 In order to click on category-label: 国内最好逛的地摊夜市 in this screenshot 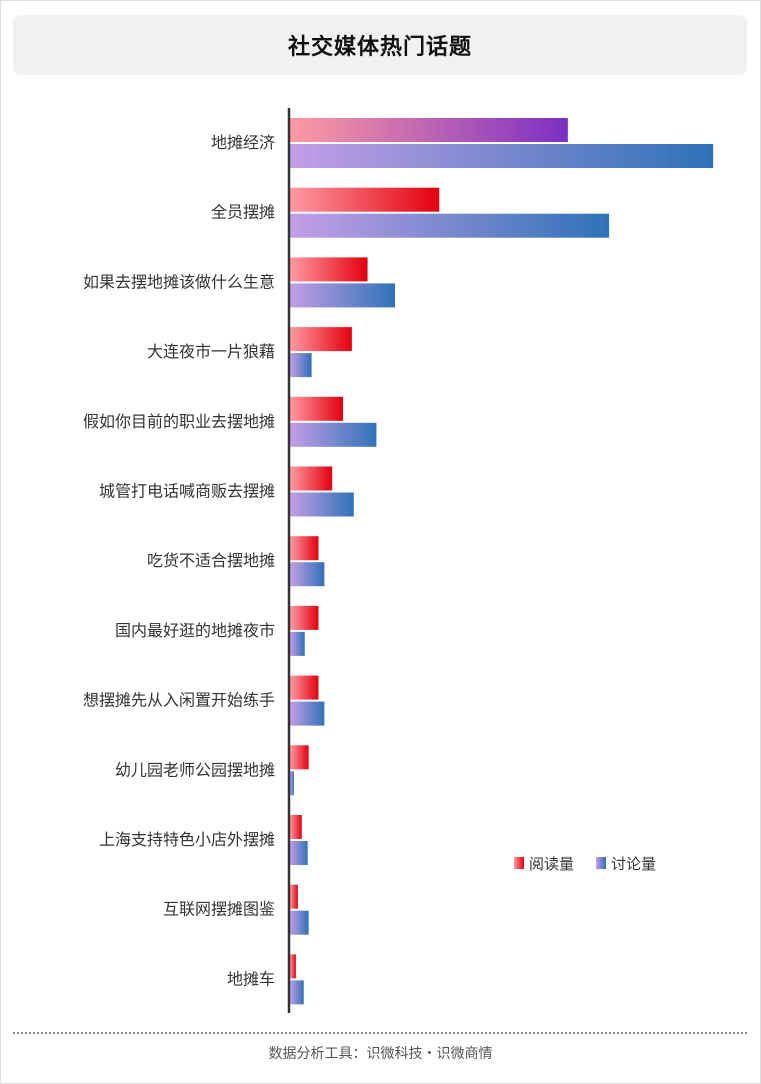, I will do `click(195, 630)`.